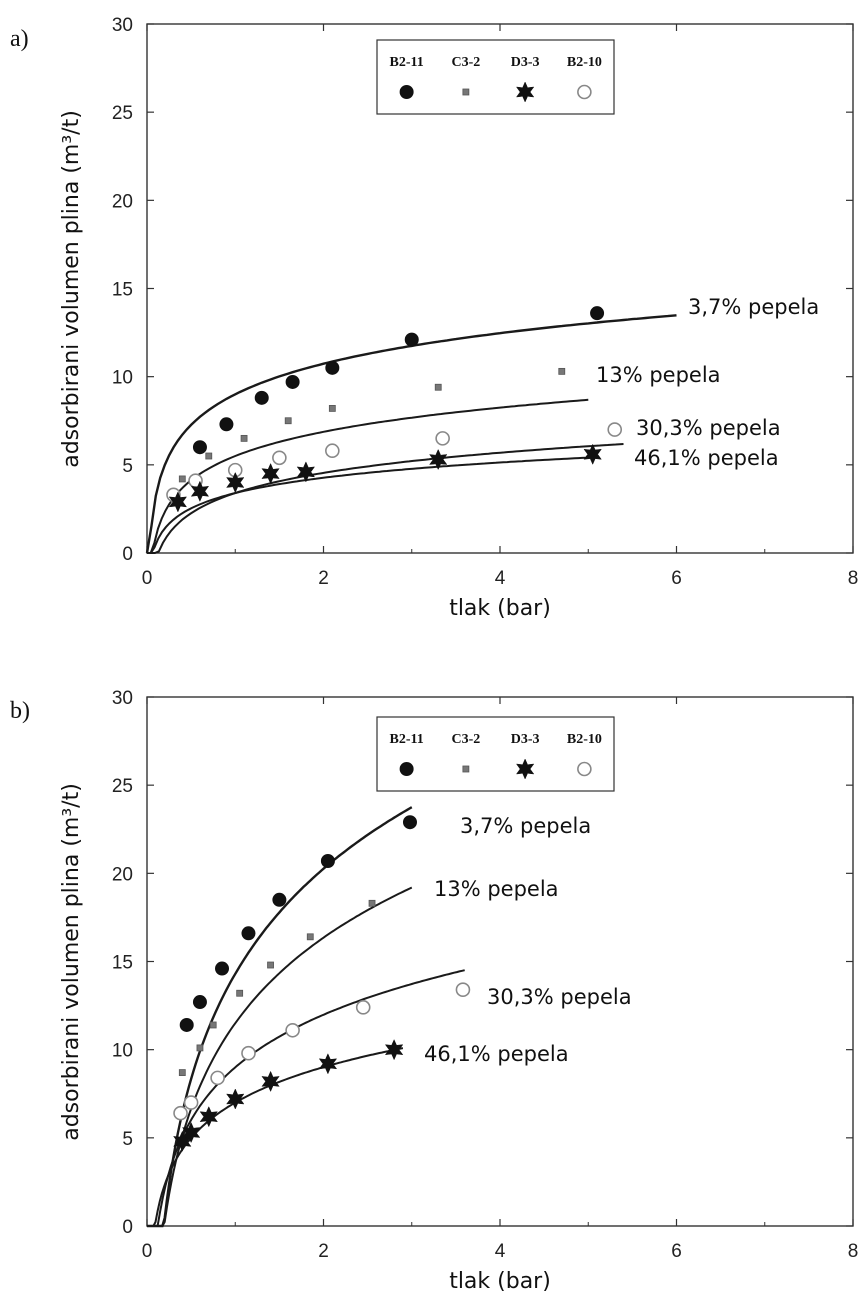 The height and width of the screenshot is (1298, 861). I want to click on legend-marker-open-circle, so click(584, 92).